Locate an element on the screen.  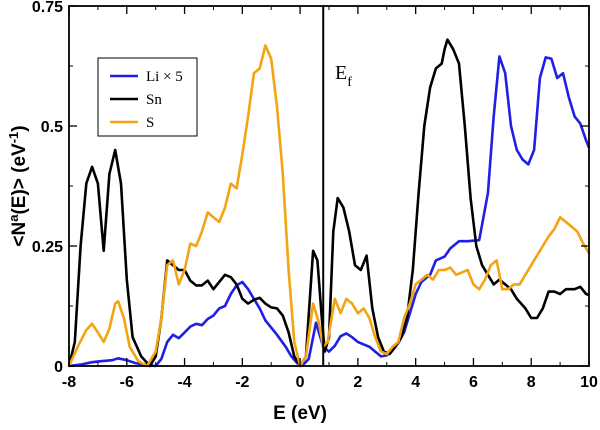
x-tick-label: -4 is located at coordinates (184, 382).